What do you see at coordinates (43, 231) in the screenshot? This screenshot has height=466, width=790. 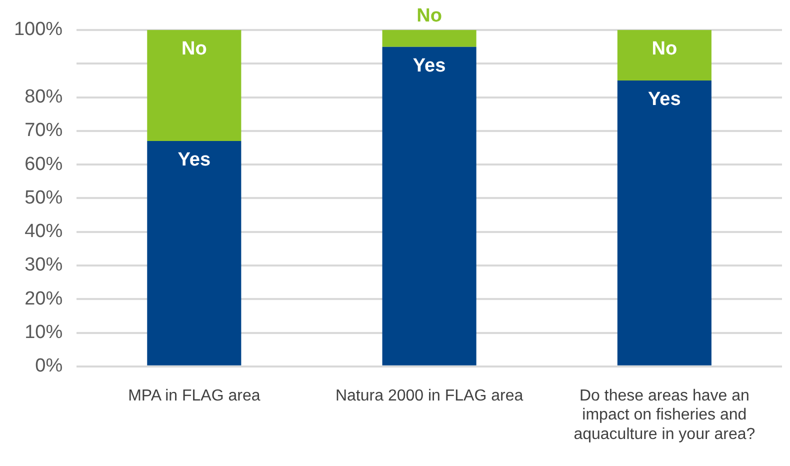 I see `y-tick-label: 40%` at bounding box center [43, 231].